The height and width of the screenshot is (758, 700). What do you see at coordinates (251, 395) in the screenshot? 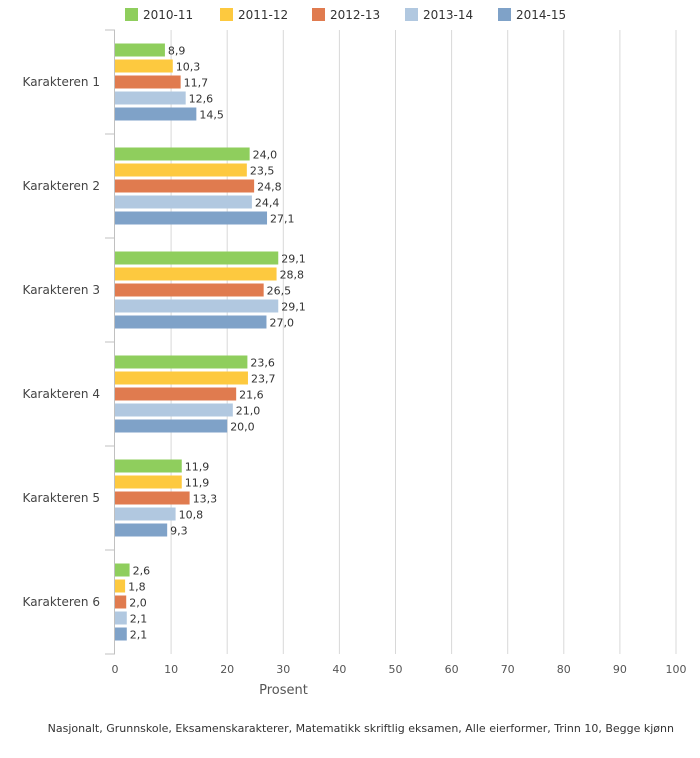
I see `data-label: 21,6` at bounding box center [251, 395].